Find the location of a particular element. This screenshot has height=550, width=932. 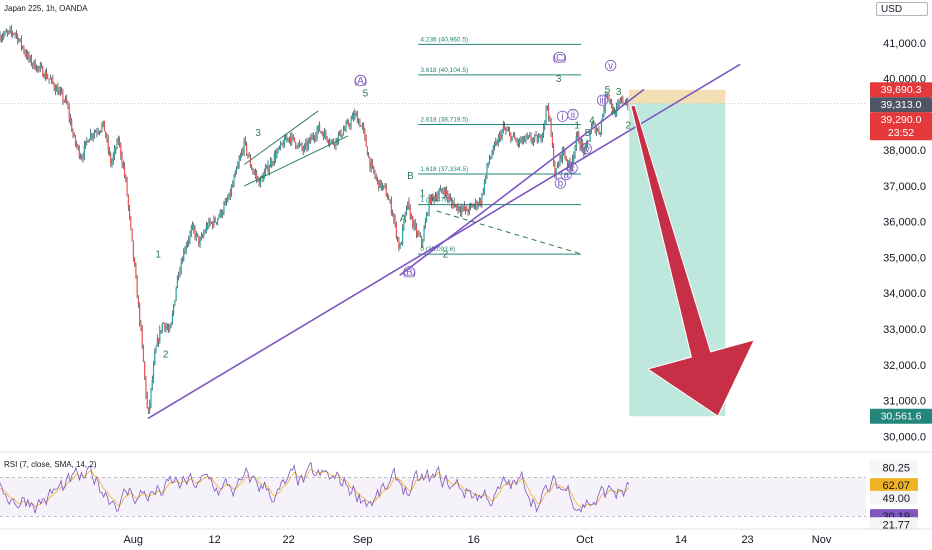

price-tick-label: 34,000.0 is located at coordinates (904, 294).